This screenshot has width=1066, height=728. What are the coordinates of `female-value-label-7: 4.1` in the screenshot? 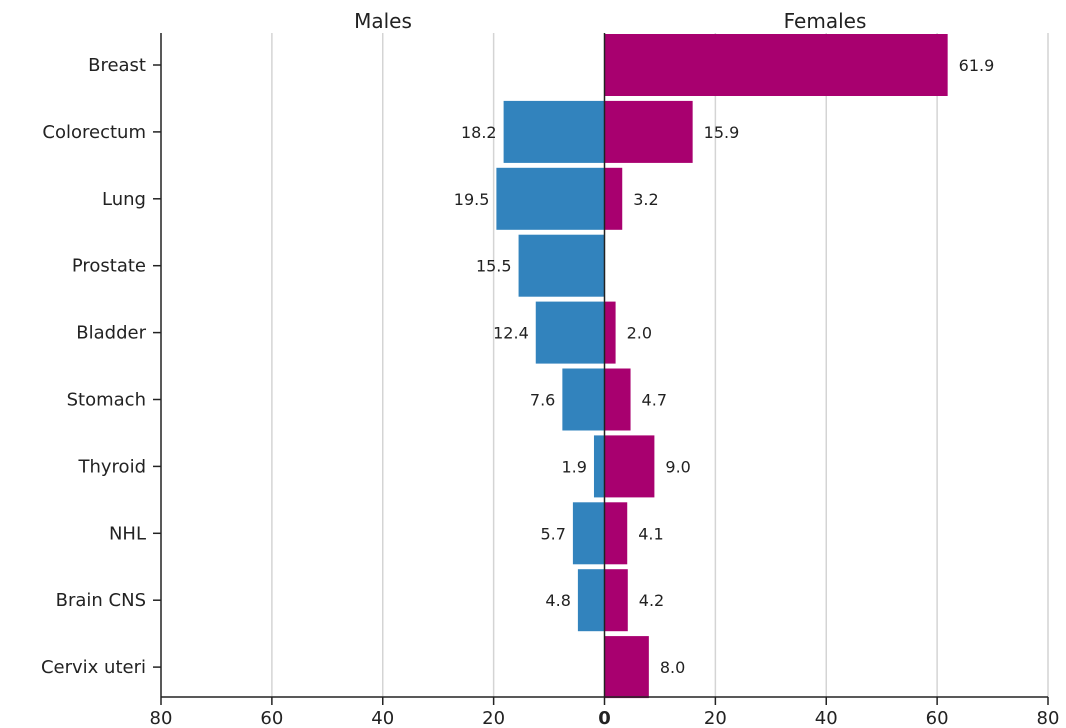 It's located at (650, 533).